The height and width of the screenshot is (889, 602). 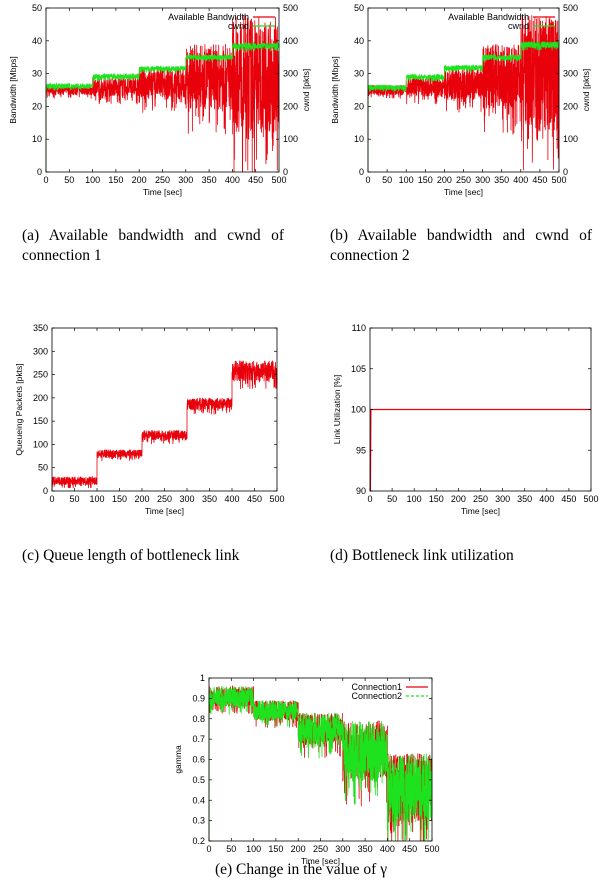 I want to click on y-tick-label-e: 0.2, so click(x=198, y=841).